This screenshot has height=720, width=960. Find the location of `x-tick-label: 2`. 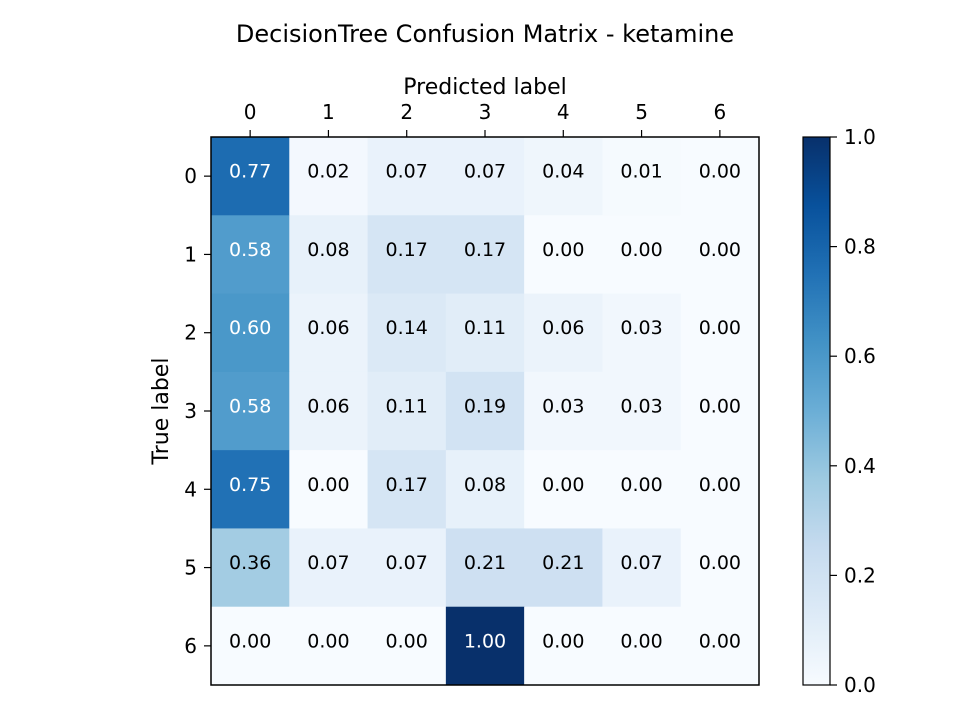

x-tick-label: 2 is located at coordinates (406, 112).